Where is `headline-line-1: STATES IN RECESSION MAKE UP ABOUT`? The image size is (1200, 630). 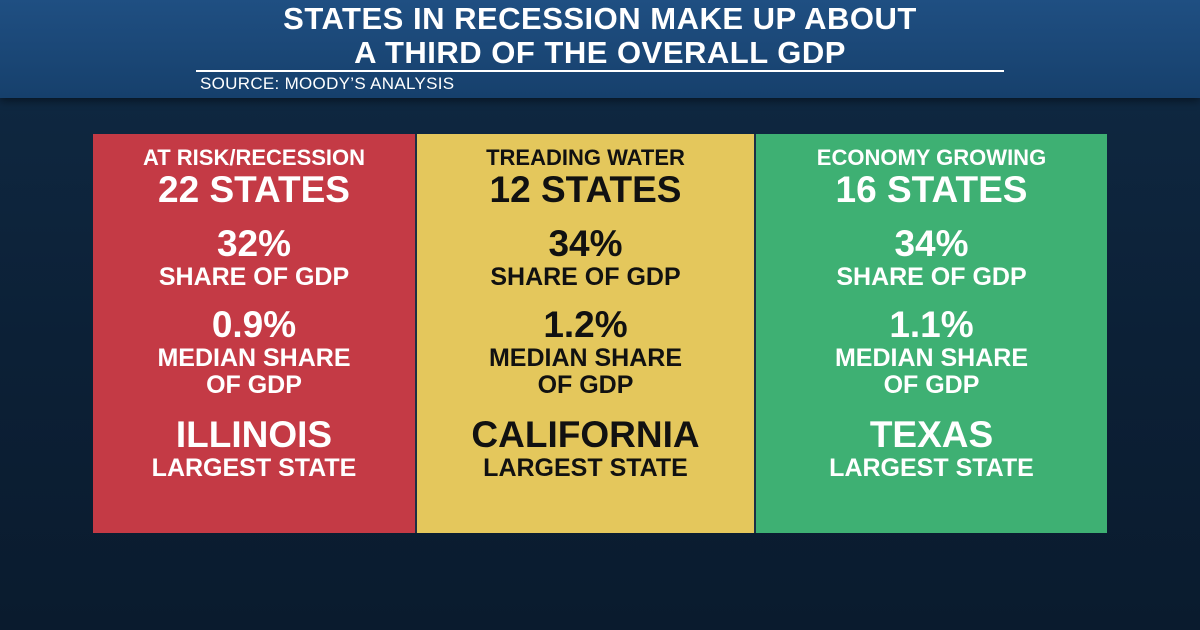 headline-line-1: STATES IN RECESSION MAKE UP ABOUT is located at coordinates (600, 18).